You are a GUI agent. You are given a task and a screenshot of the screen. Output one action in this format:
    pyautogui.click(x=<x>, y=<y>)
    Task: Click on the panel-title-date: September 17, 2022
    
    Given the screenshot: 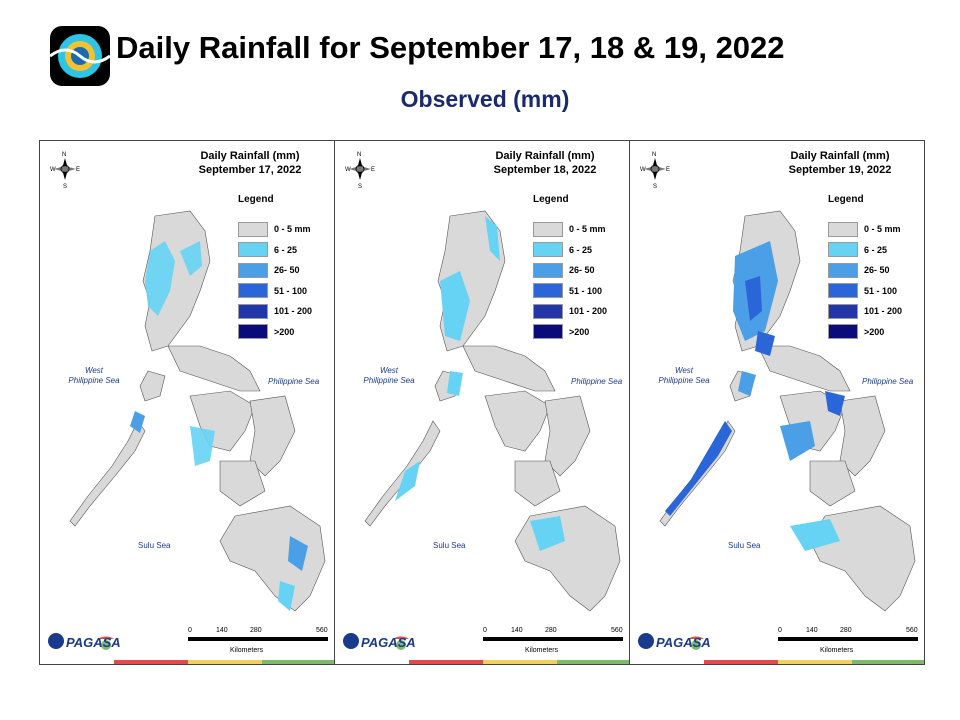 What is the action you would take?
    pyautogui.click(x=250, y=170)
    